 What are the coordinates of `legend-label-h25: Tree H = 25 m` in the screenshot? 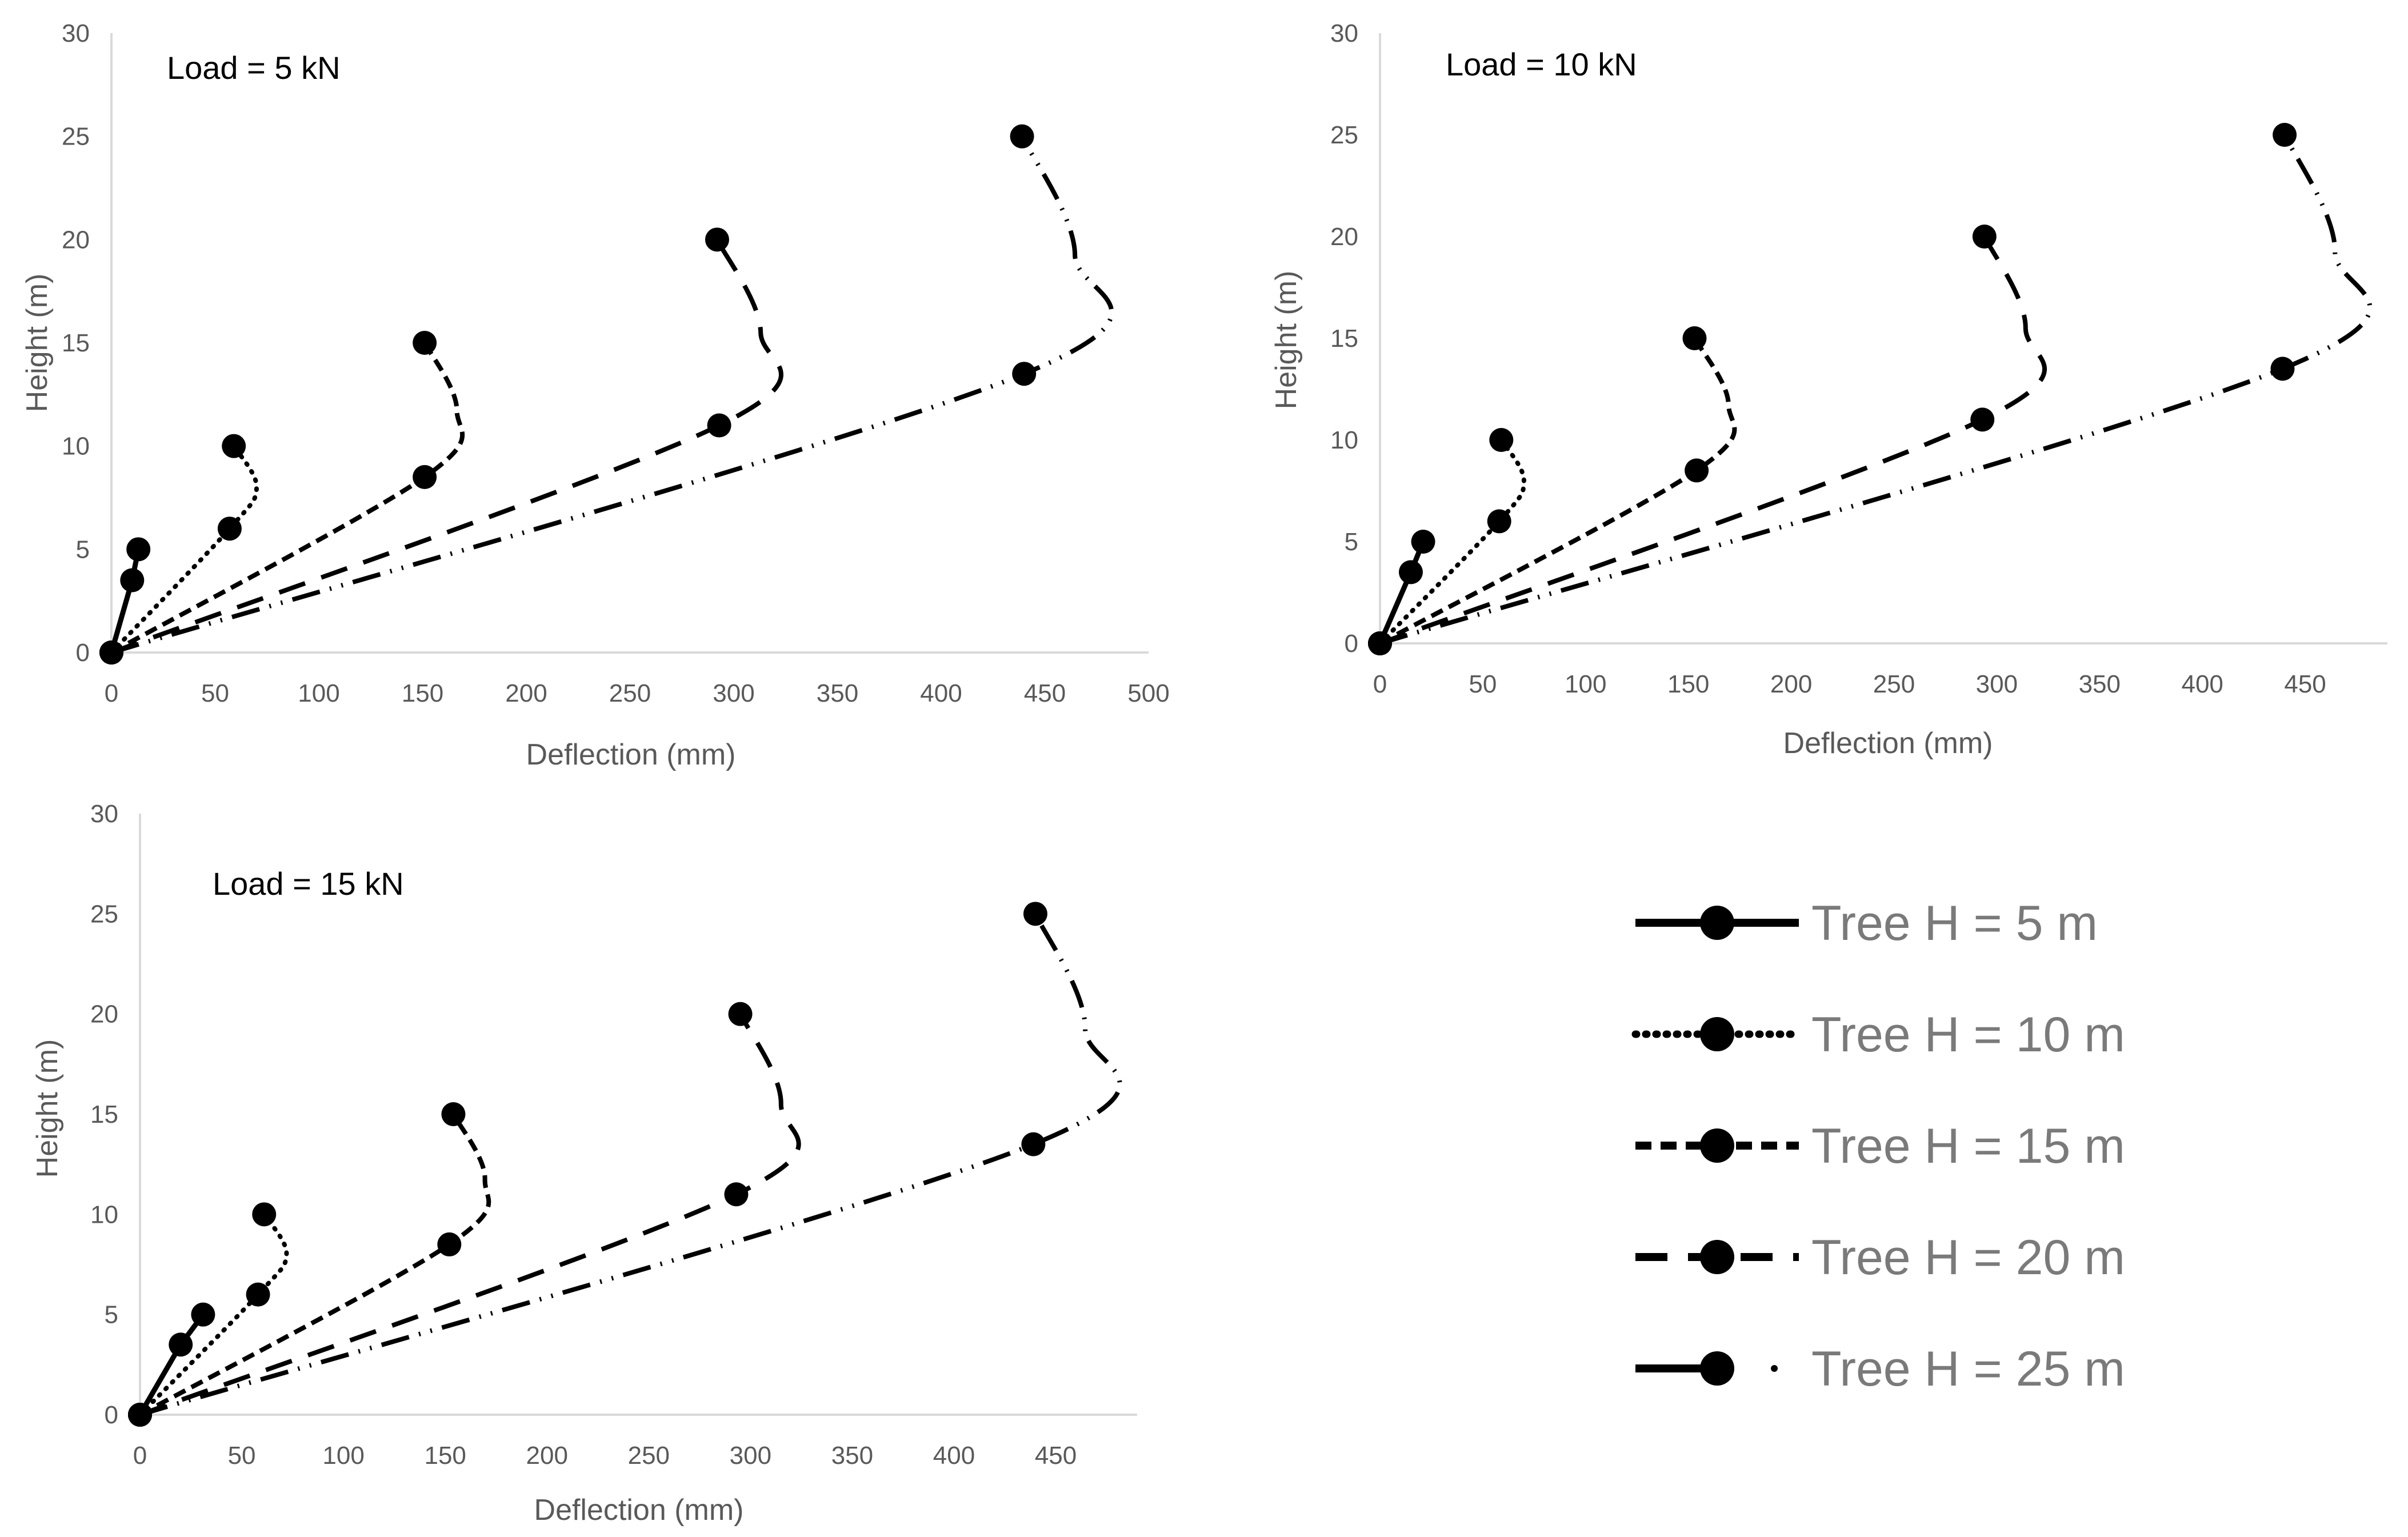 It's located at (1968, 1369).